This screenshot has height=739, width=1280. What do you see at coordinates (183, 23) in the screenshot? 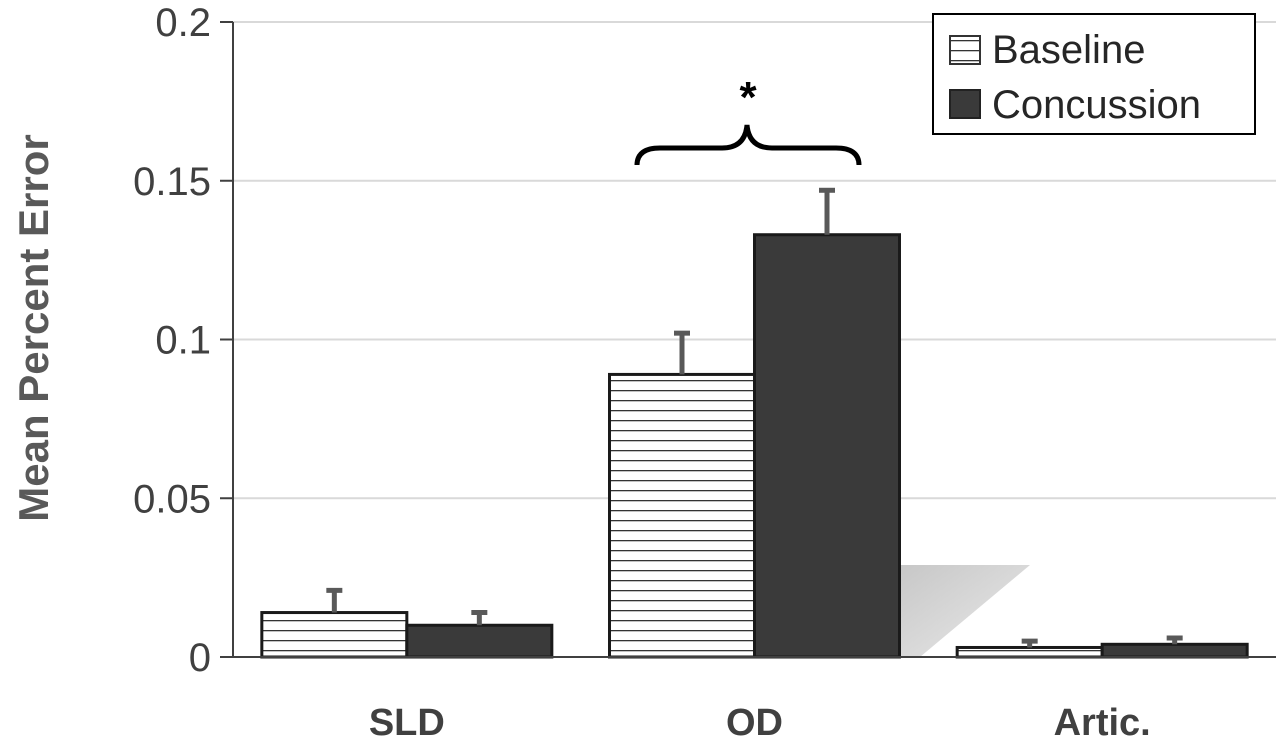
I see `y-tick-label: 0.2` at bounding box center [183, 23].